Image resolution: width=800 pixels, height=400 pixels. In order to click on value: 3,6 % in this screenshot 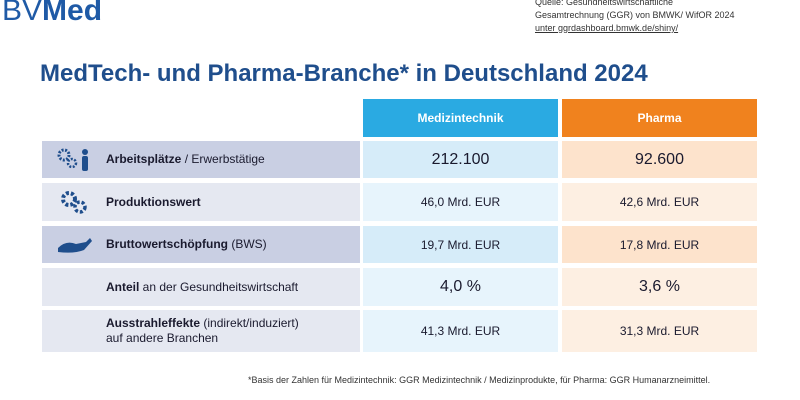, I will do `click(659, 286)`.